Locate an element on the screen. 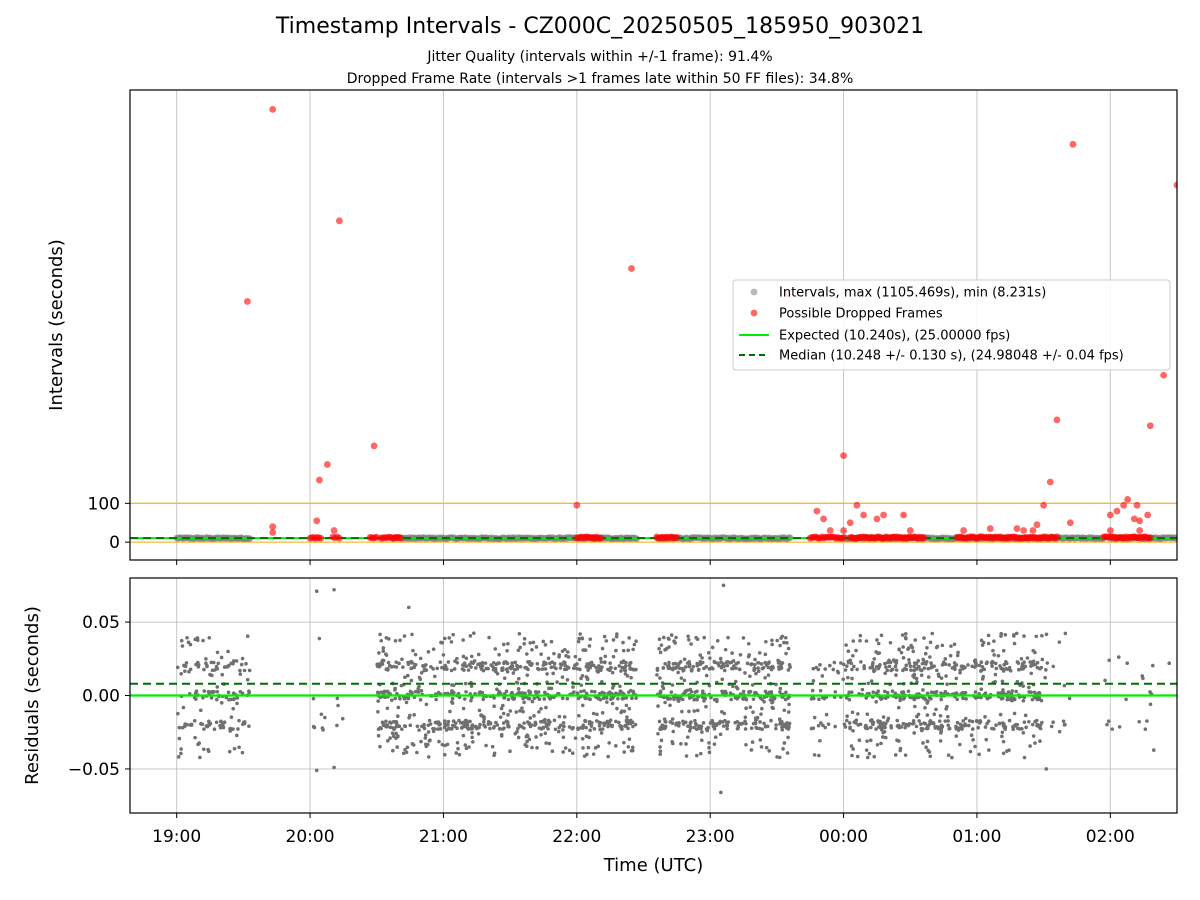  legend-label-dropped: Possible Dropped Frames is located at coordinates (861, 314).